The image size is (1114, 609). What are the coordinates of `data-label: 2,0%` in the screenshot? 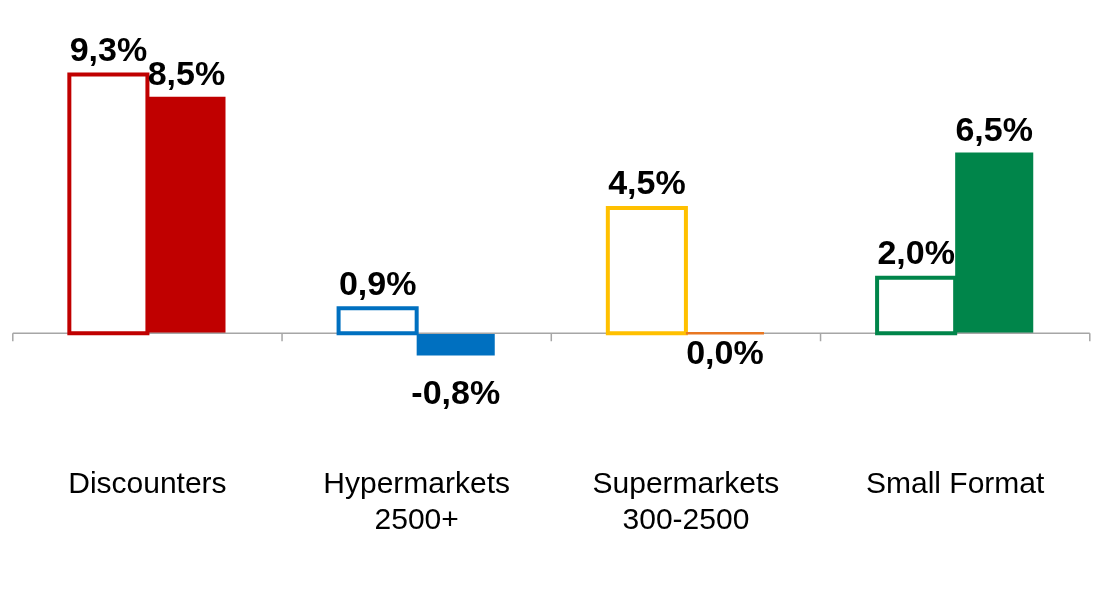 It's located at (916, 252).